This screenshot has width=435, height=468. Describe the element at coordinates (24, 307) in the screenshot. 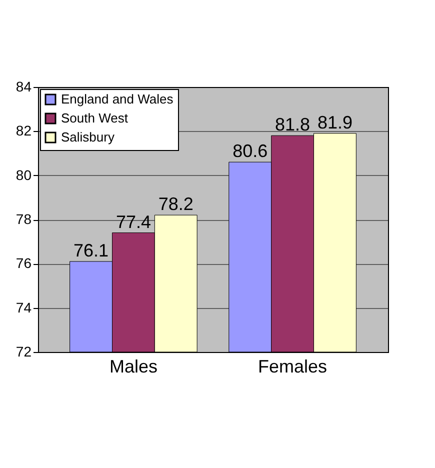

I see `y-tick-label: 74` at that location.